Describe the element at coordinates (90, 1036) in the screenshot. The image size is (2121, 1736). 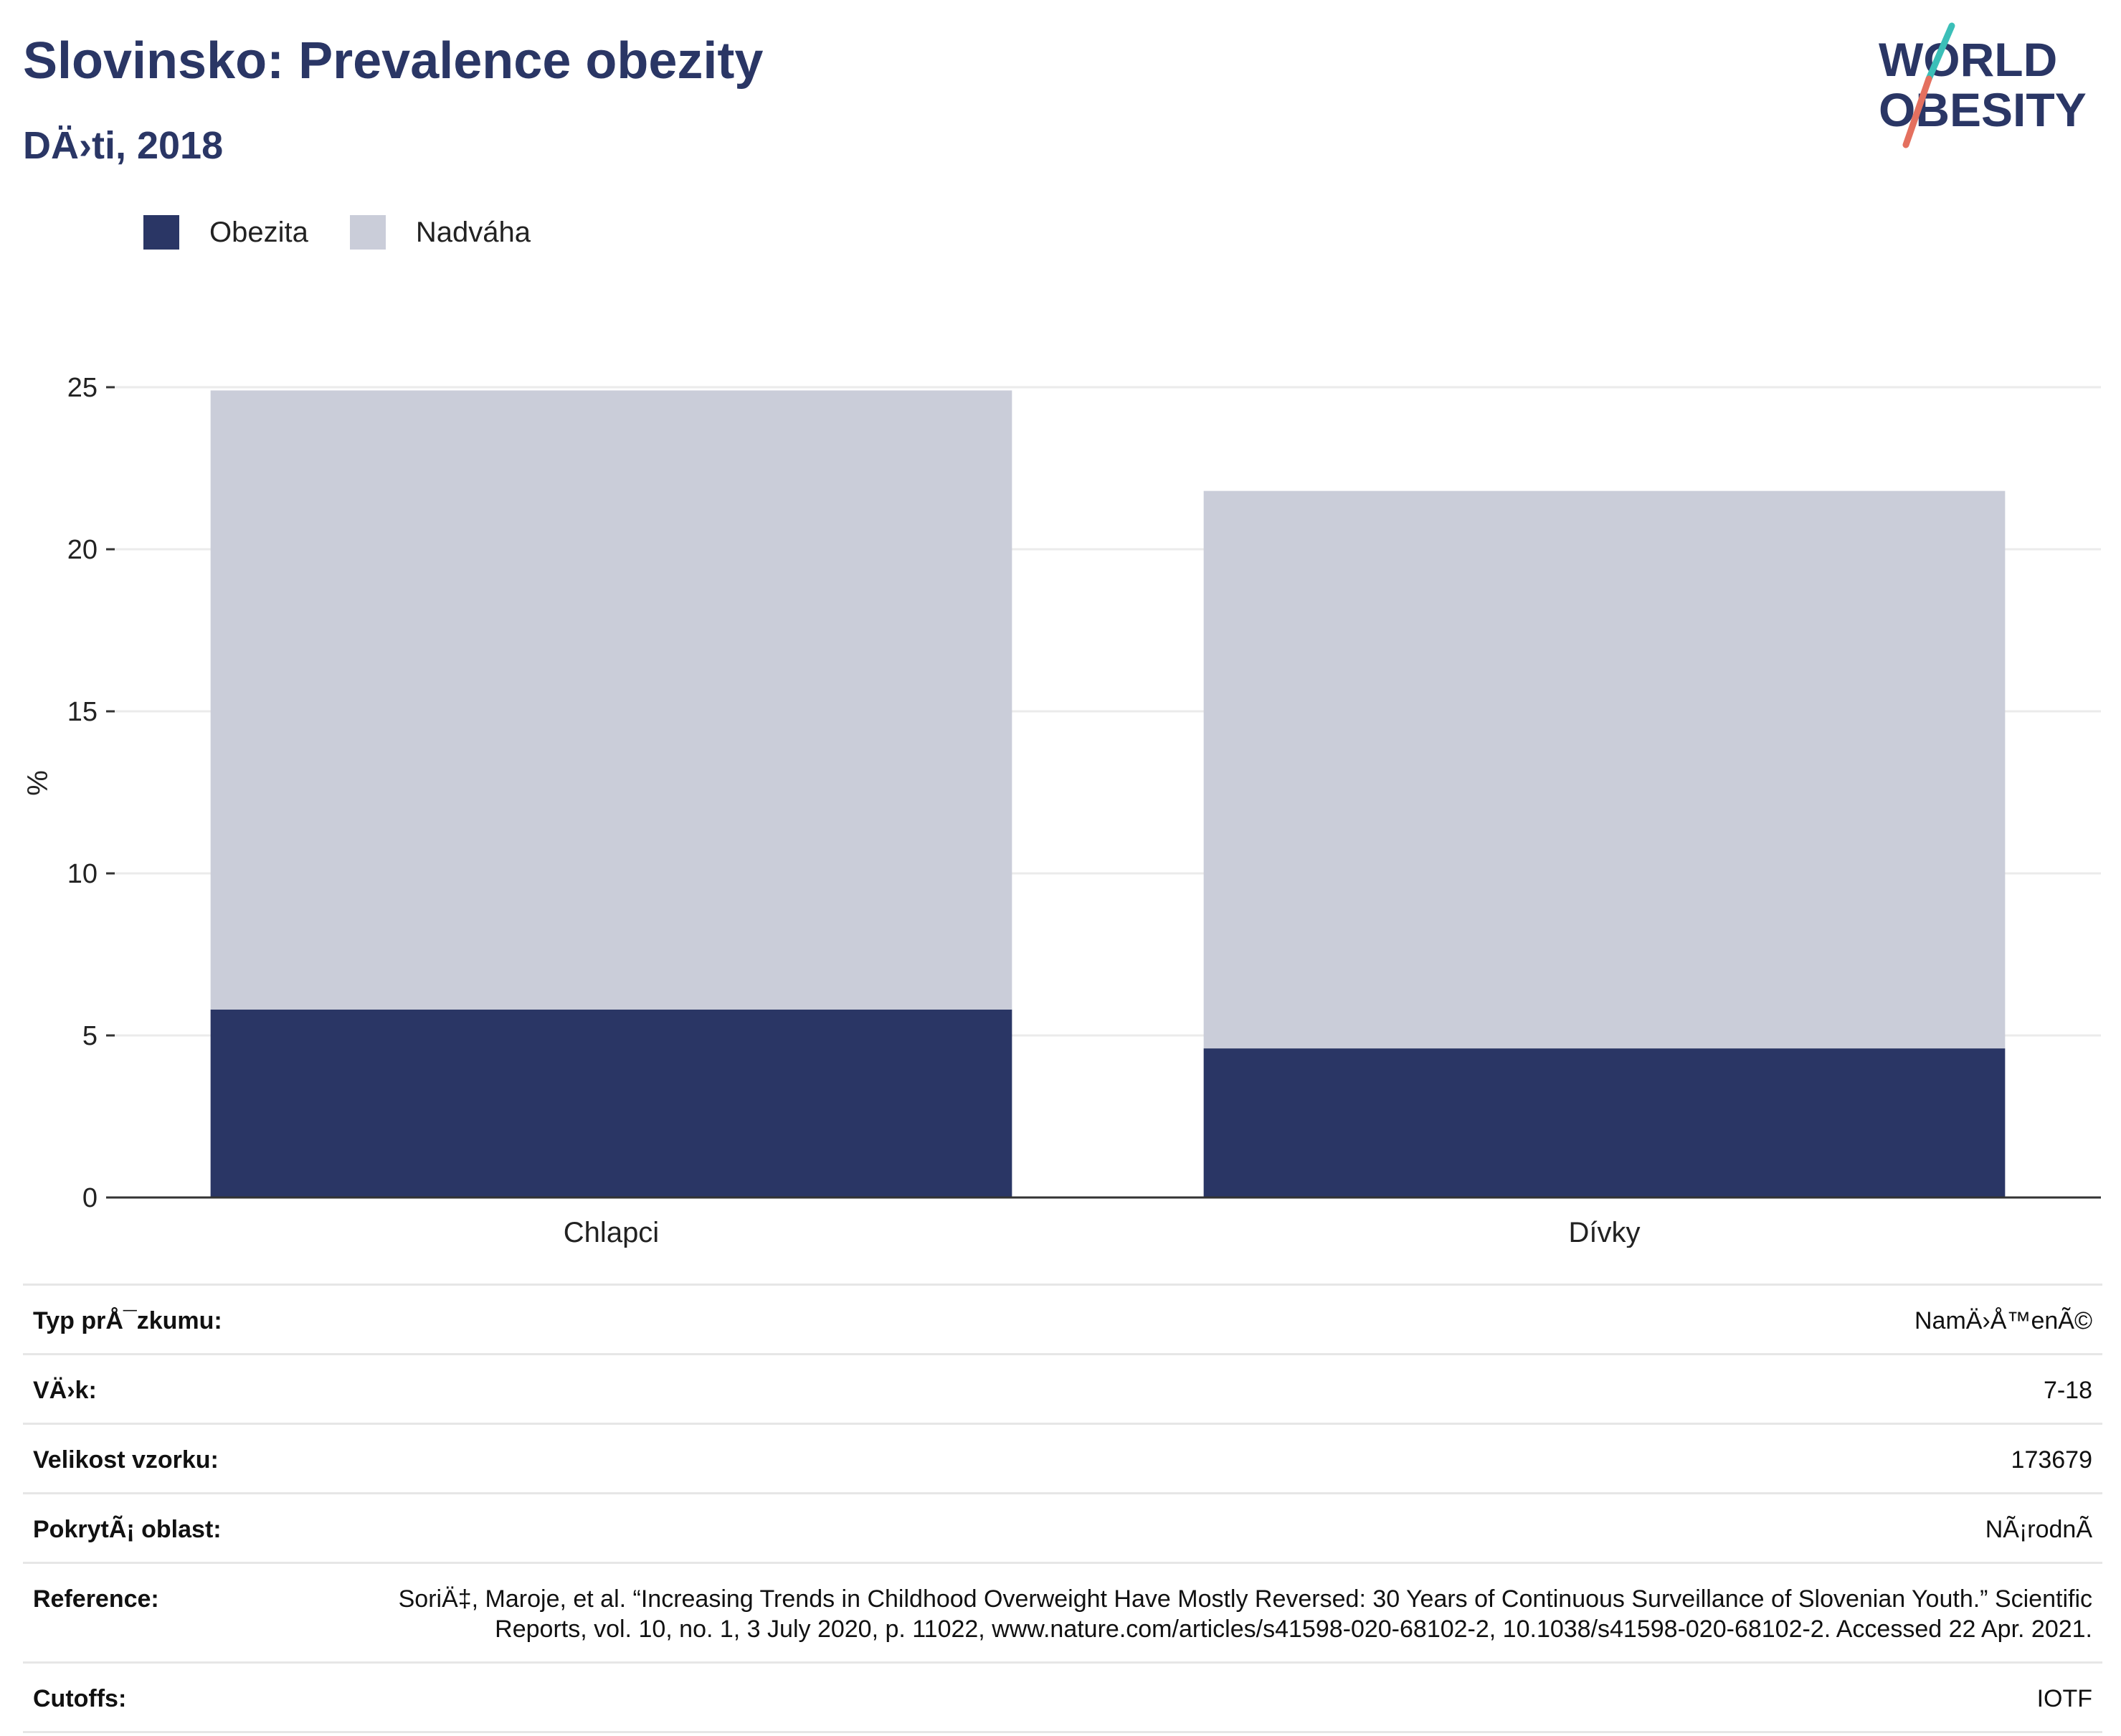
I see `y-tick-label-5: 5` at that location.